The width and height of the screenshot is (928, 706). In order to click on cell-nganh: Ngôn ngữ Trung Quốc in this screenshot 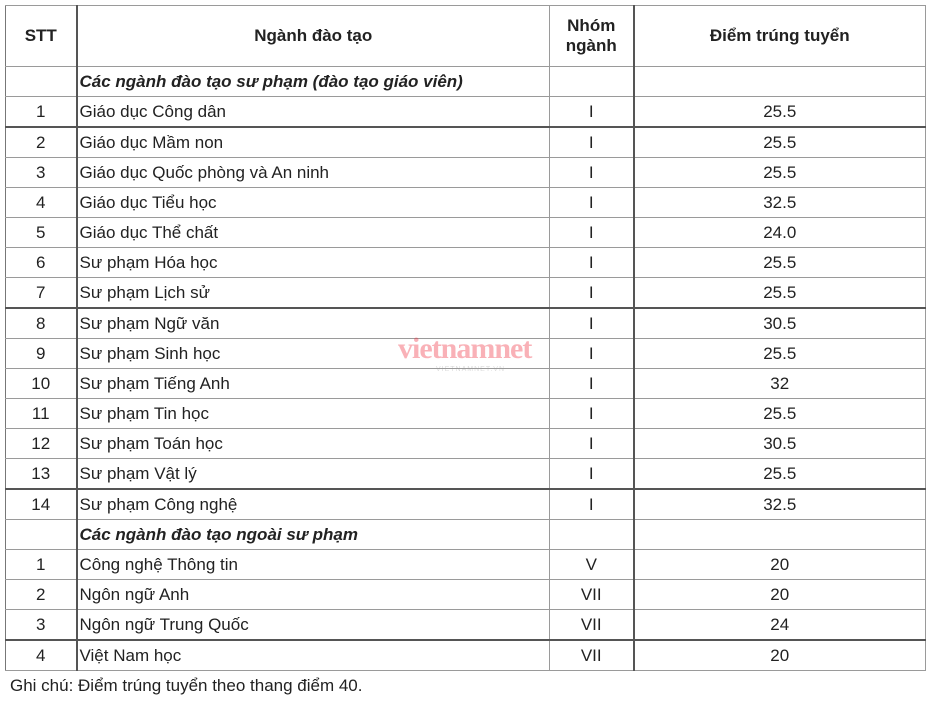, I will do `click(313, 625)`.